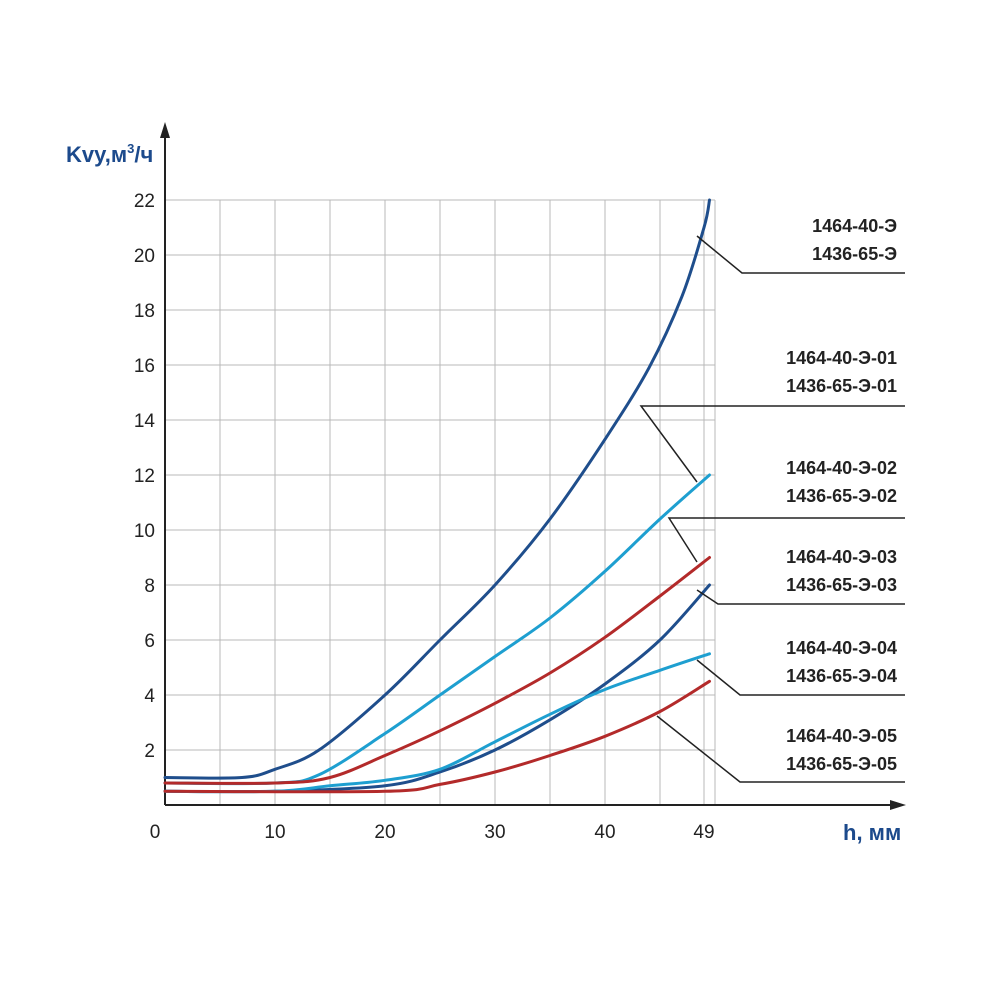 The width and height of the screenshot is (1000, 1000). I want to click on legend-label-1-line1: 1464-40-Э-01, so click(841, 358).